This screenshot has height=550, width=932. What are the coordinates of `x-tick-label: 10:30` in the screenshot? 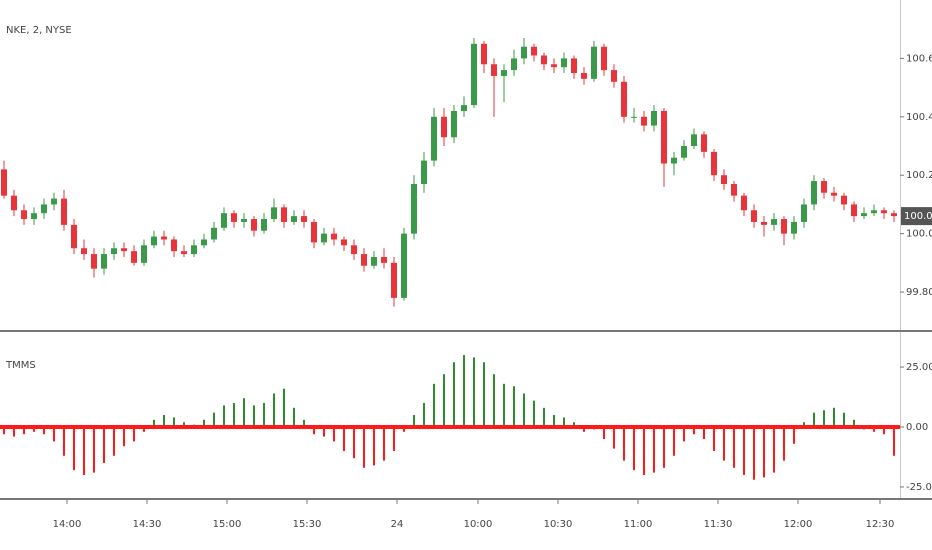 It's located at (558, 524).